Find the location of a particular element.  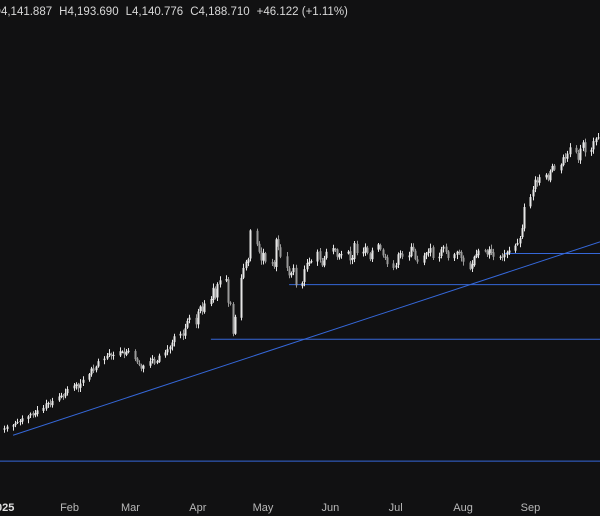

ohlc-close-value: 4,188.710 is located at coordinates (224, 12).